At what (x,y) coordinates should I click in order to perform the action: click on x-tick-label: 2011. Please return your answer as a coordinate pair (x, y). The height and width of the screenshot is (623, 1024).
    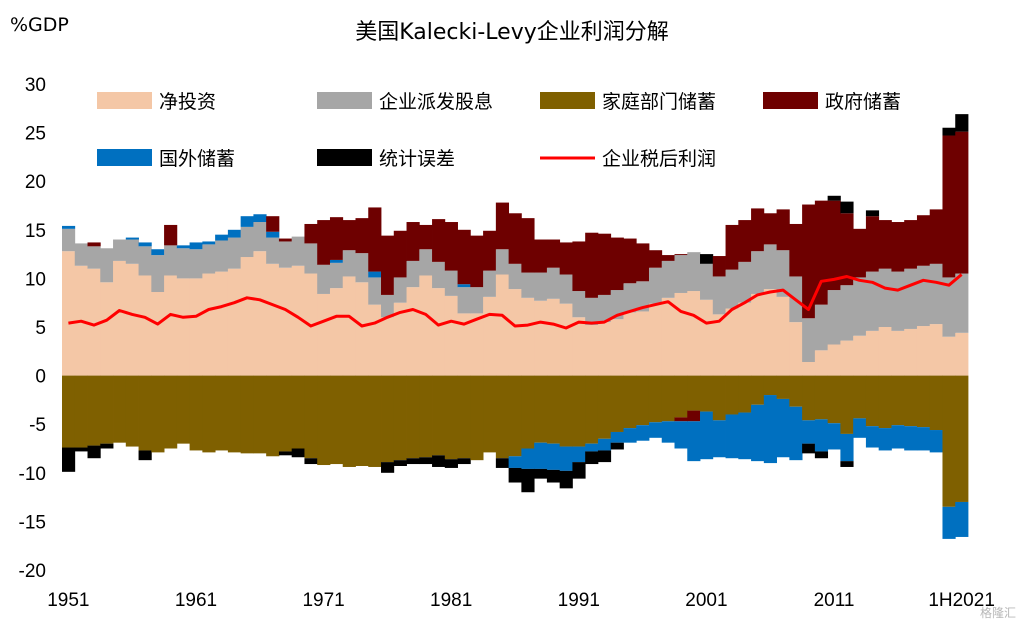
    Looking at the image, I should click on (834, 600).